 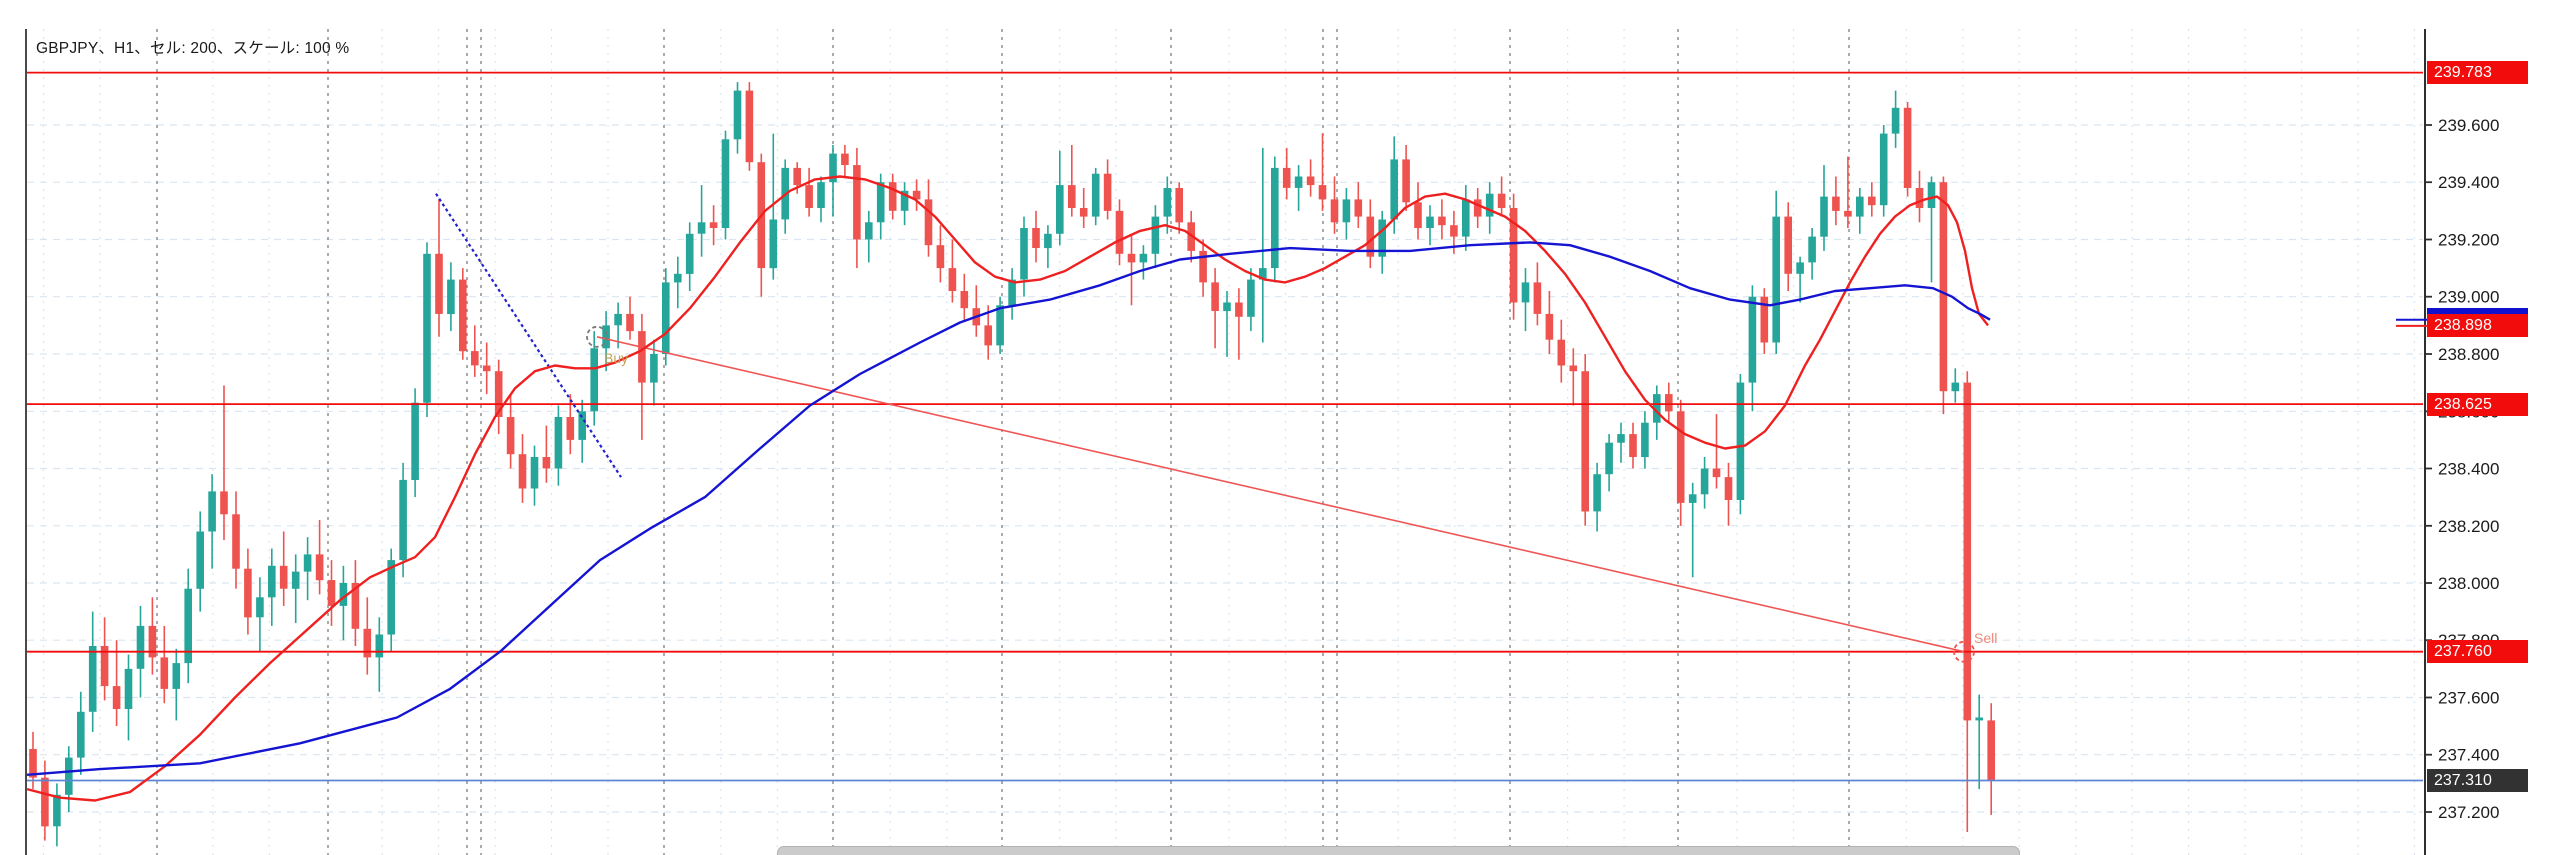 What do you see at coordinates (2468, 182) in the screenshot?
I see `axis-tick-label: 239.400` at bounding box center [2468, 182].